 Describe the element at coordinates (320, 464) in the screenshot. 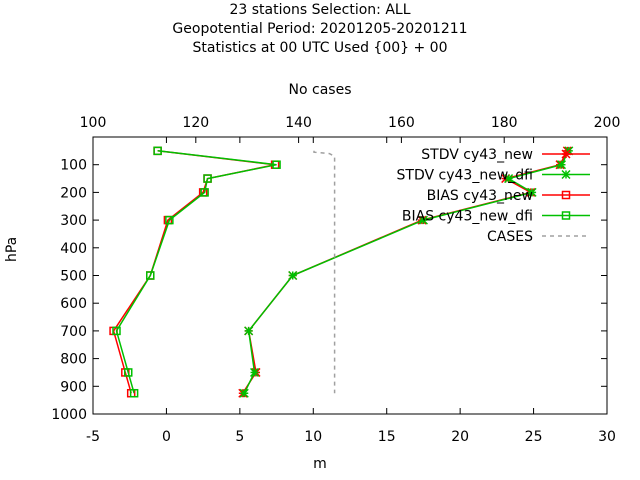

I see `x-axis-title: m` at that location.